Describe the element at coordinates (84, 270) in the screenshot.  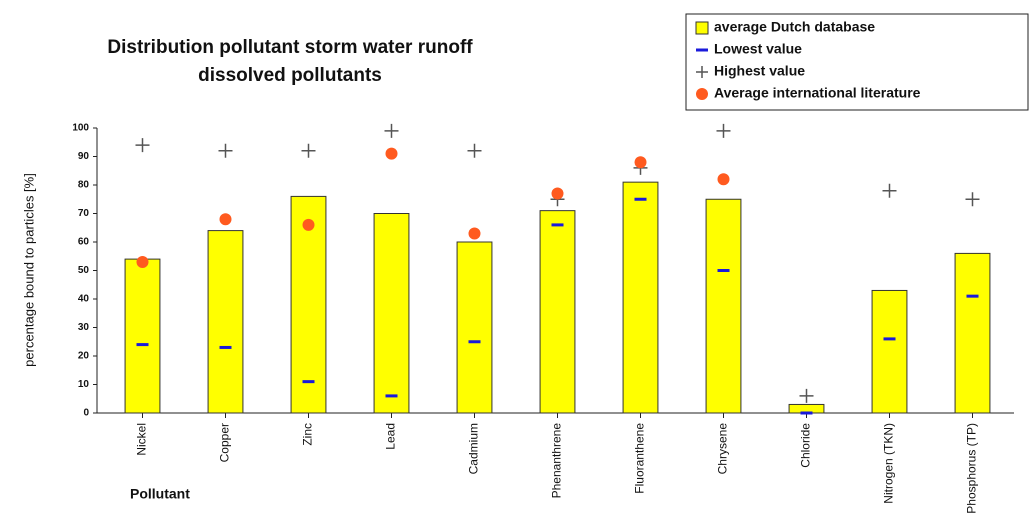
I see `y-tick-label: 50` at that location.